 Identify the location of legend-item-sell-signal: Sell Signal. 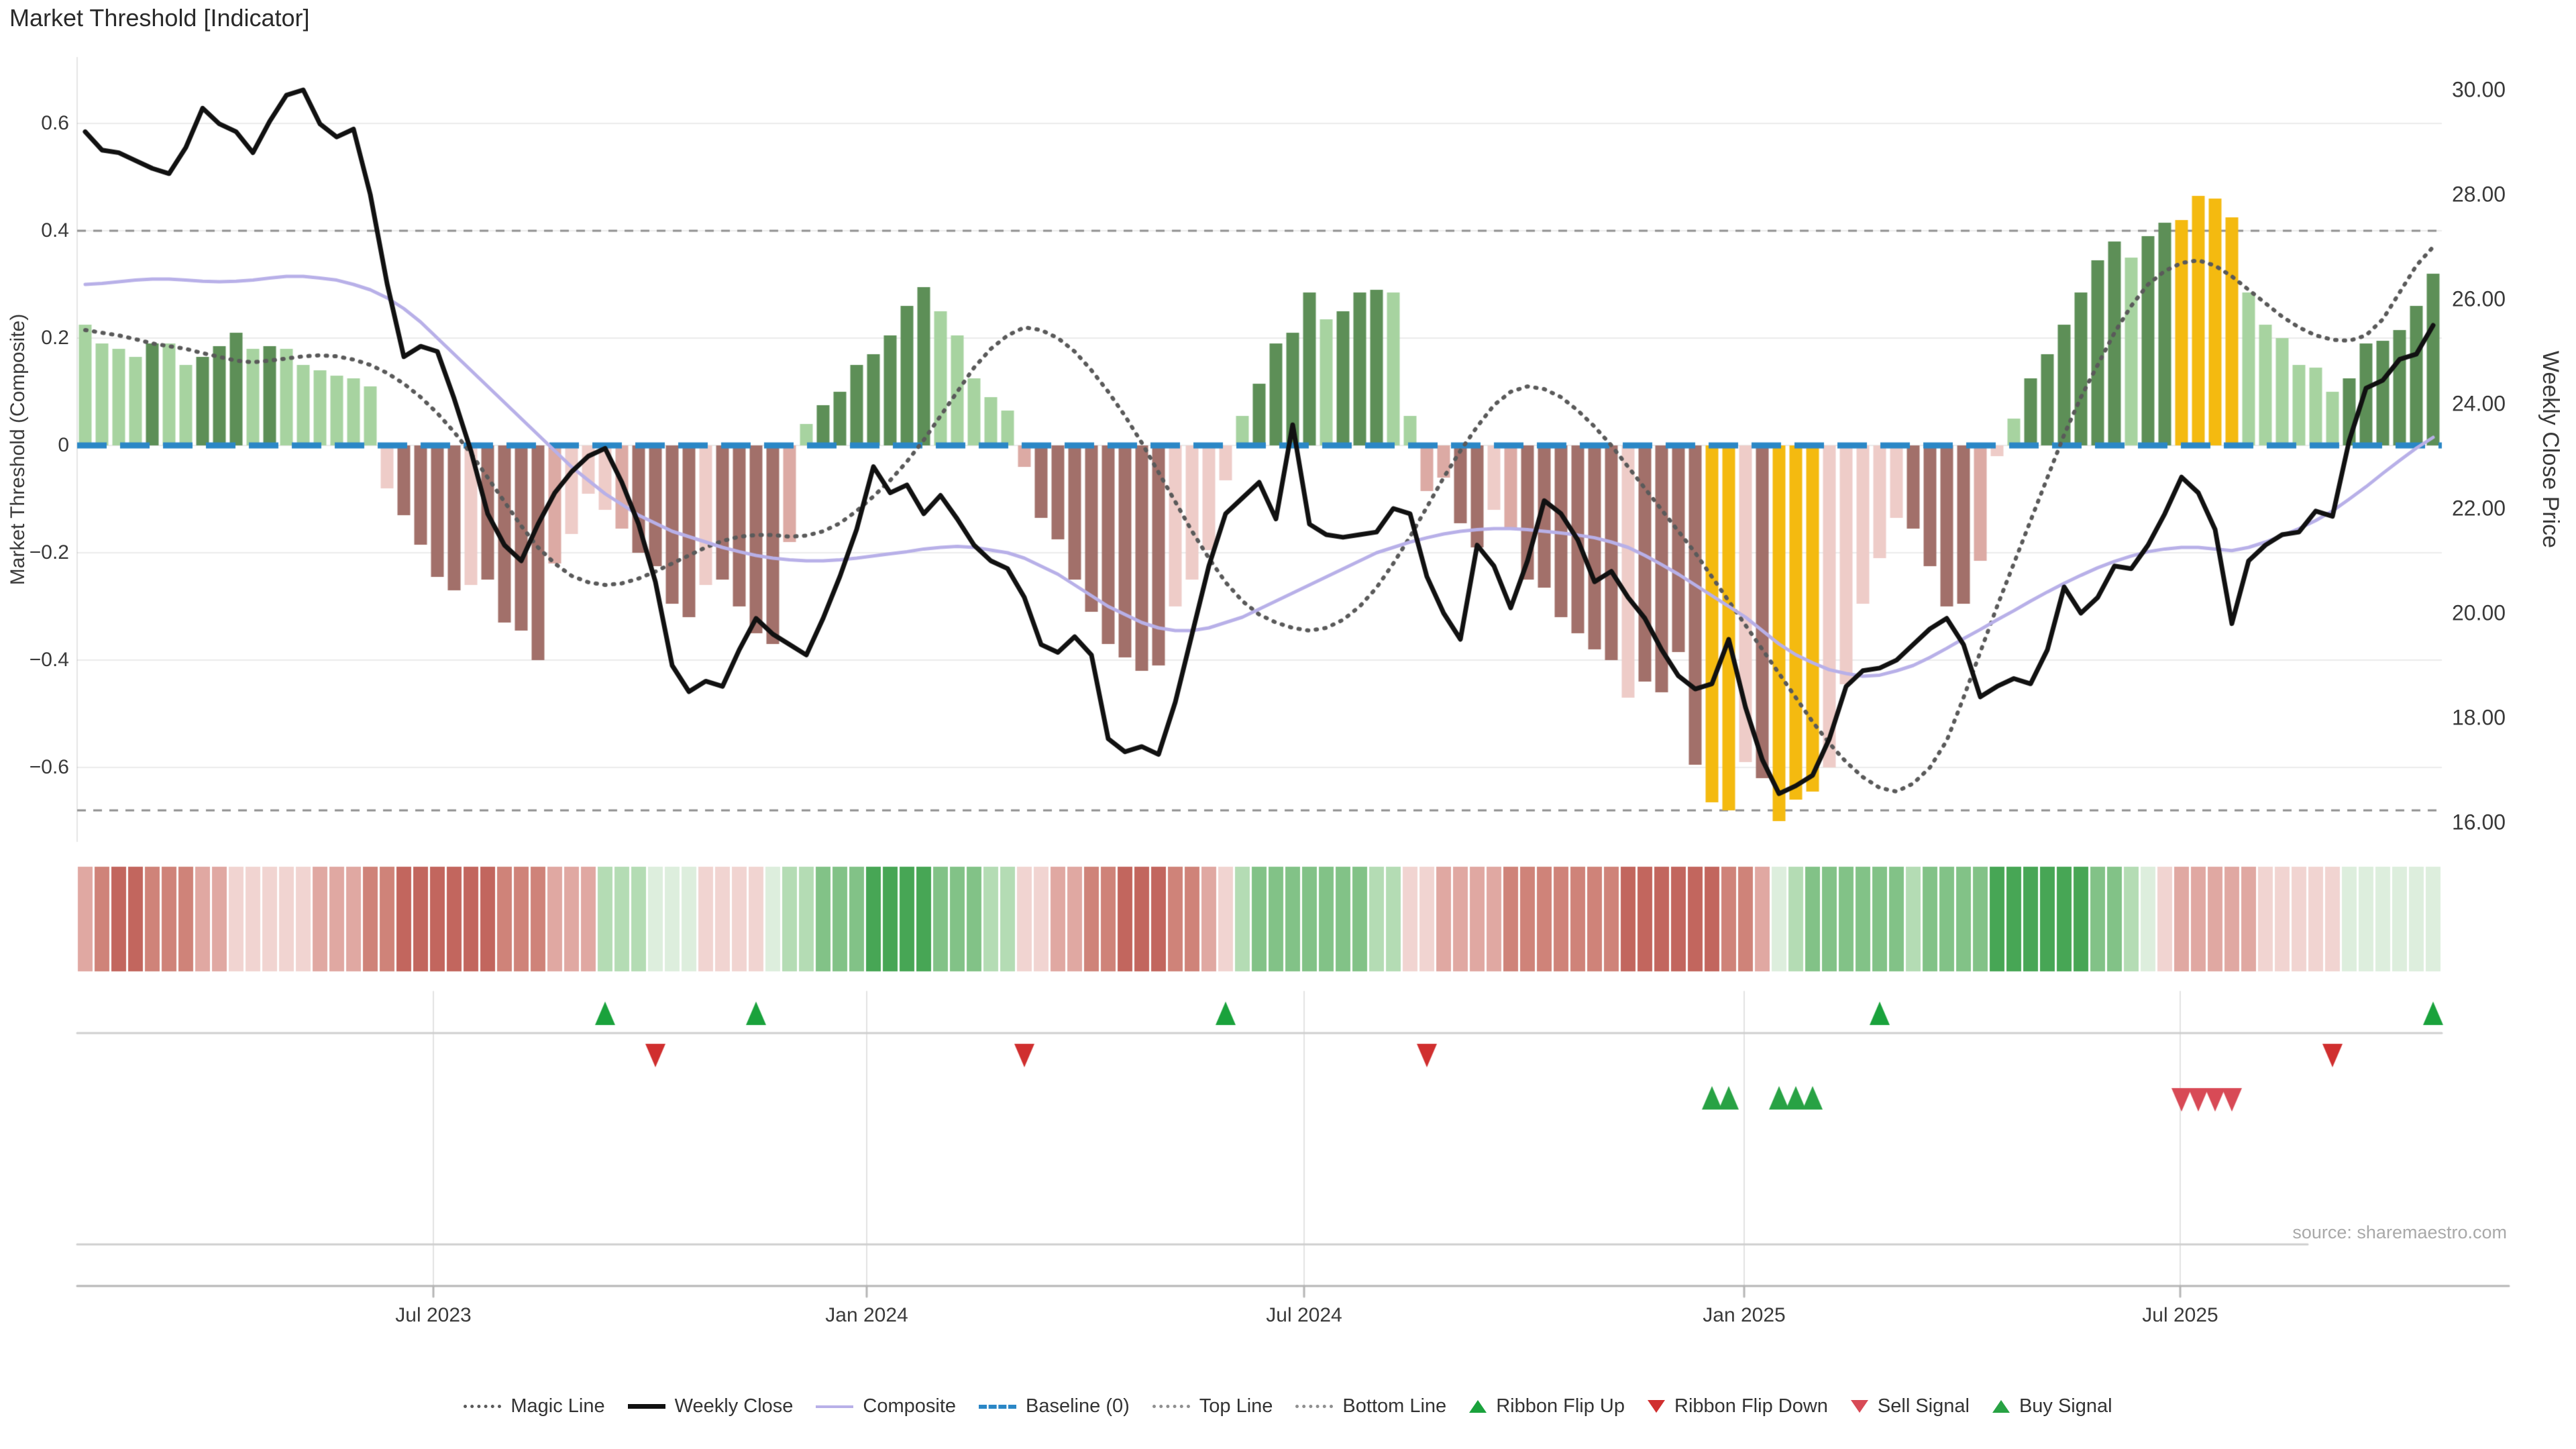
(1910, 1406).